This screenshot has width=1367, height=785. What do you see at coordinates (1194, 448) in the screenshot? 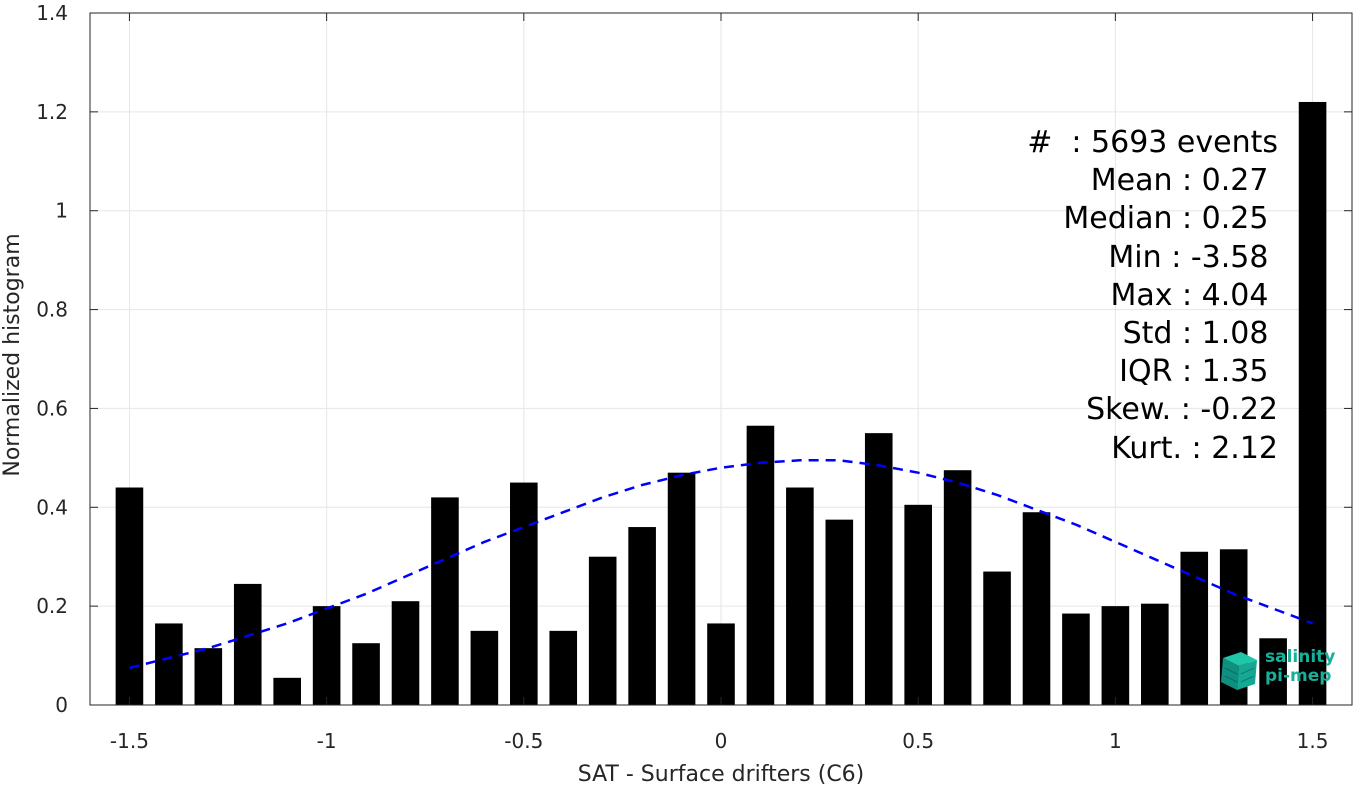
I see `stat-kurt: Kurt. : 2.12` at bounding box center [1194, 448].